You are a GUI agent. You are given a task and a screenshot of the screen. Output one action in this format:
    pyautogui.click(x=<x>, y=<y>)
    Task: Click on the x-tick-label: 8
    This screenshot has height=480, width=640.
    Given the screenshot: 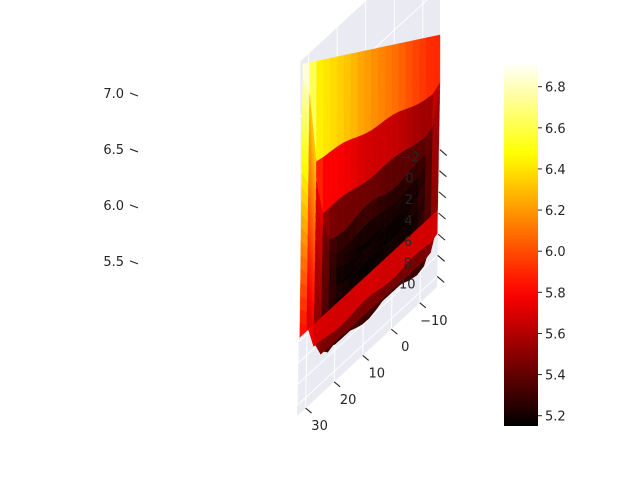 What is the action you would take?
    pyautogui.click(x=408, y=263)
    